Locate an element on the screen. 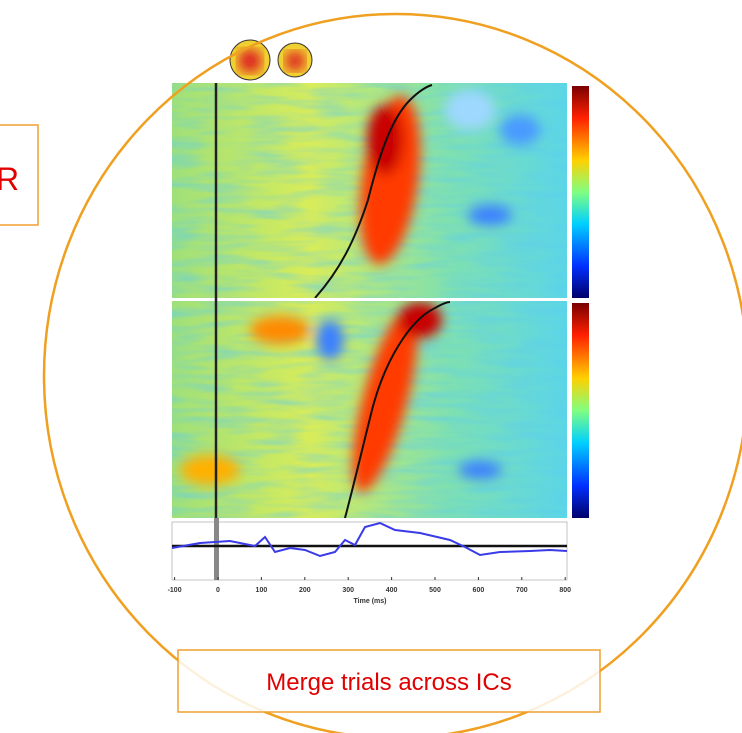 Image resolution: width=742 pixels, height=733 pixels. x-tick-label: 0 is located at coordinates (218, 590).